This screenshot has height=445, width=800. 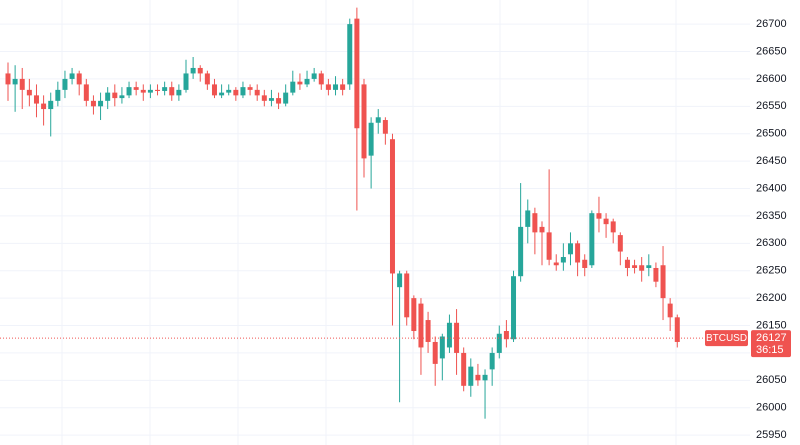 I want to click on price-tag, so click(x=771, y=344).